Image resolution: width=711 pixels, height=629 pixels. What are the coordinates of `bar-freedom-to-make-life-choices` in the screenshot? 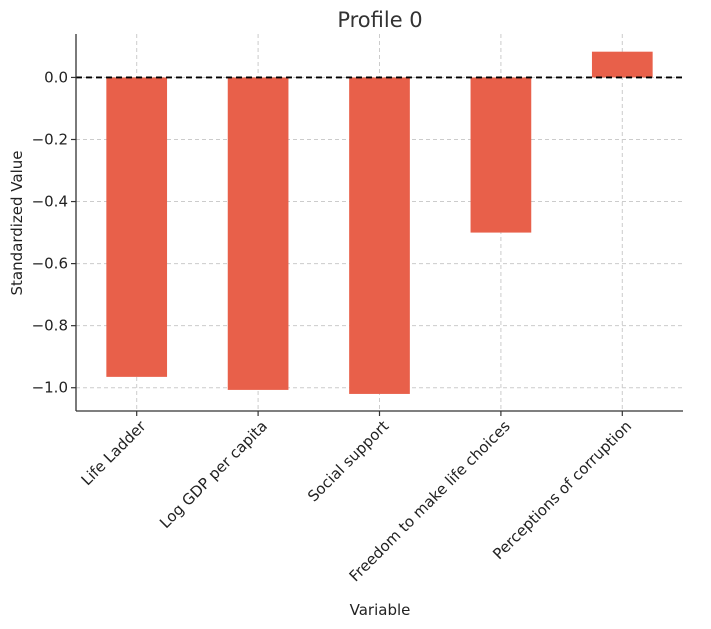 It's located at (501, 155).